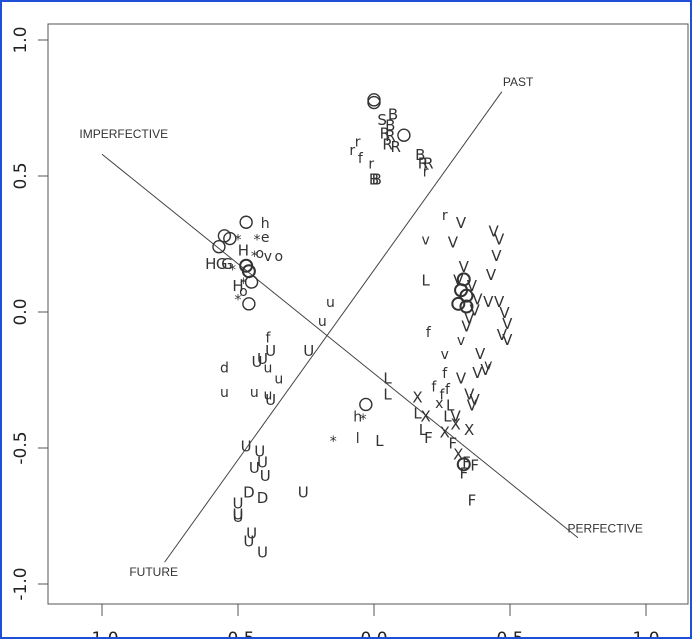  I want to click on x-tick-label: 0.5, so click(509, 634).